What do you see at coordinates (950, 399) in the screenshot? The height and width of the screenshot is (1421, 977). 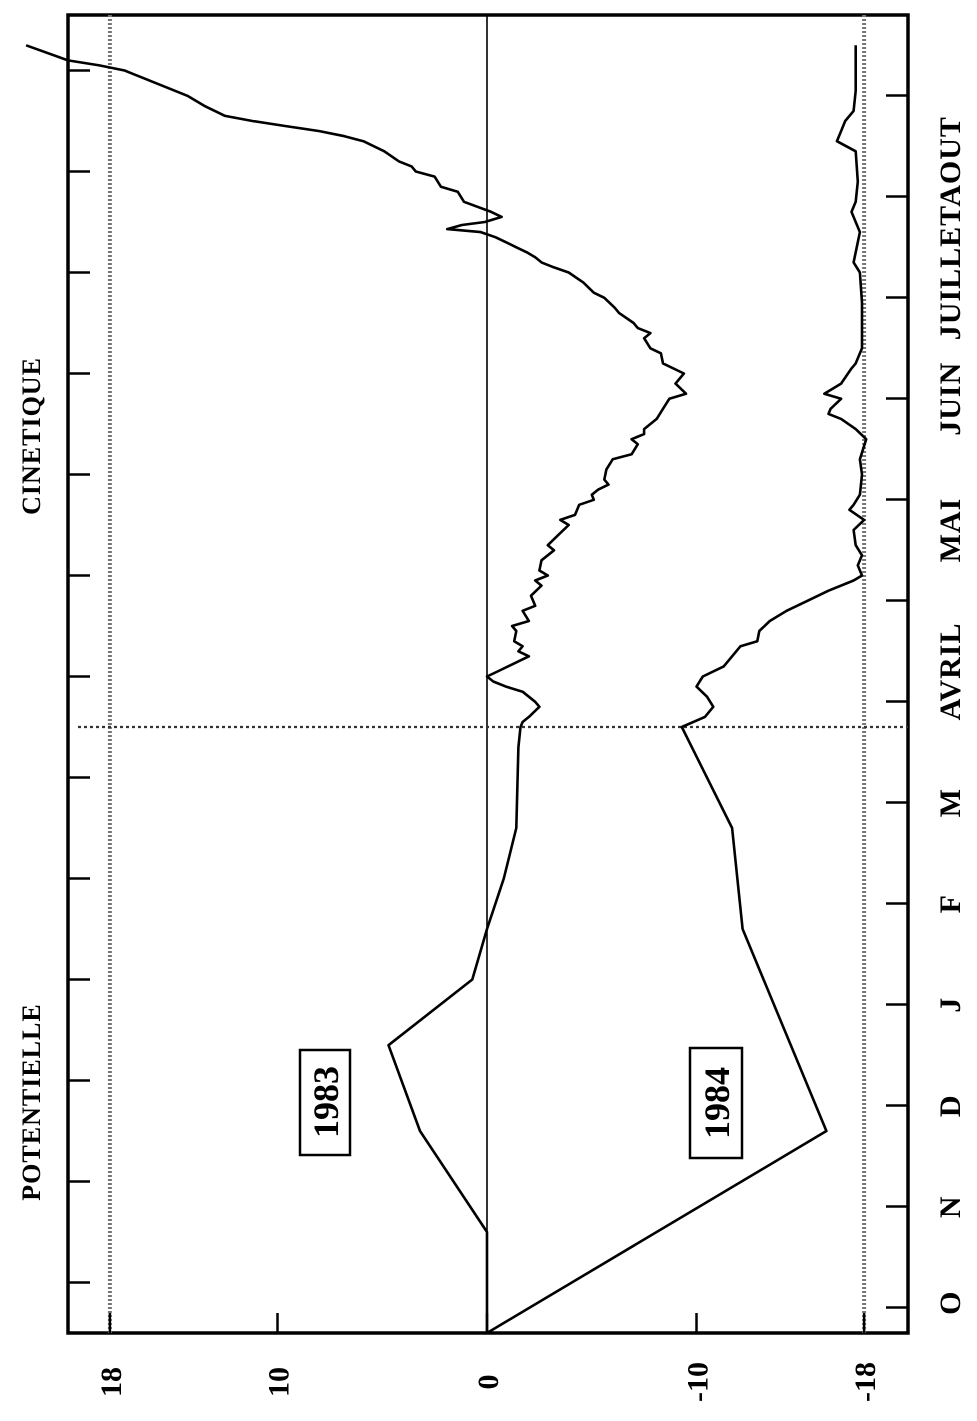 I see `month-label: JUIN` at bounding box center [950, 399].